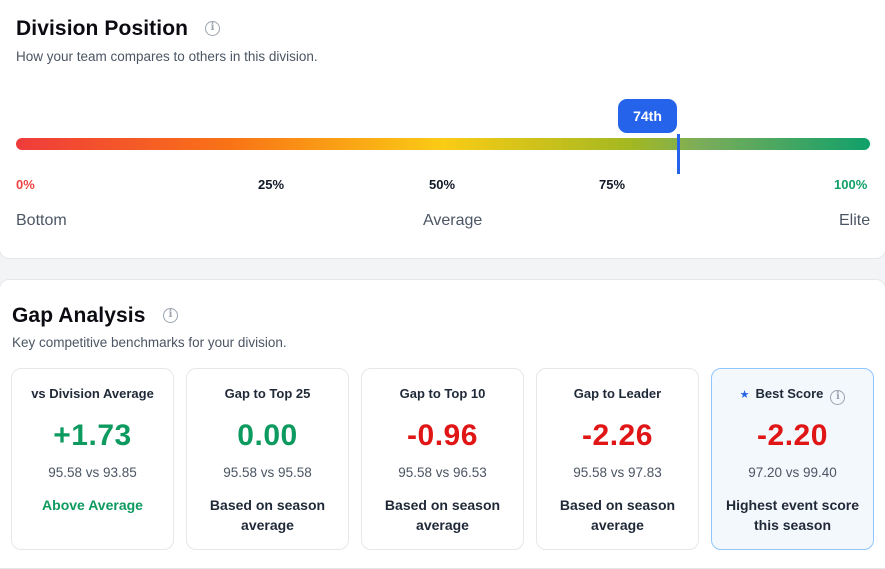  I want to click on card-comparison: 95.58 vs 95.58, so click(267, 472).